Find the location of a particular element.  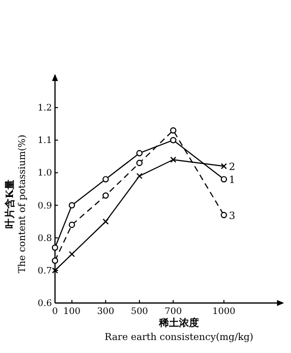

x-tick-label: 300 is located at coordinates (106, 312).